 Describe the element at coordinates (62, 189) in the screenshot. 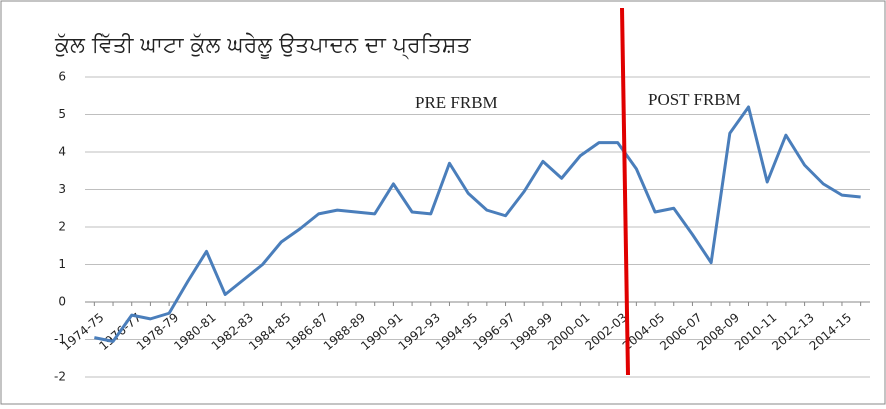

I see `y-tick-label: 3` at that location.